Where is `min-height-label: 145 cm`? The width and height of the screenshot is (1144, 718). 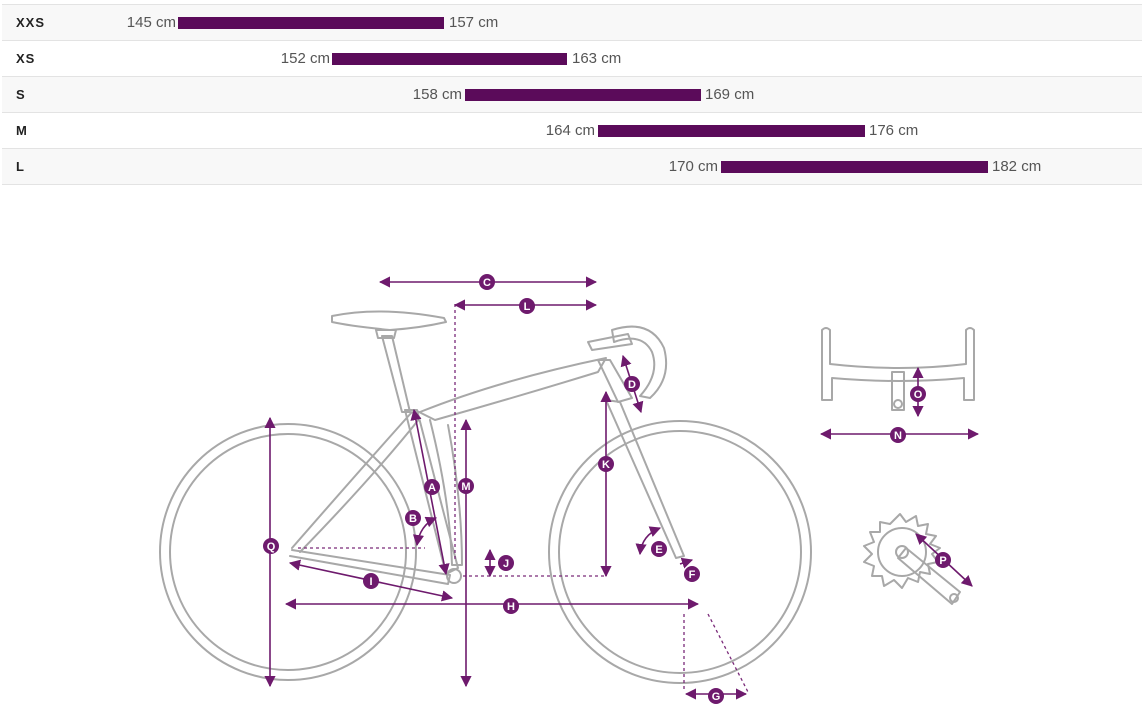 min-height-label: 145 cm is located at coordinates (151, 22).